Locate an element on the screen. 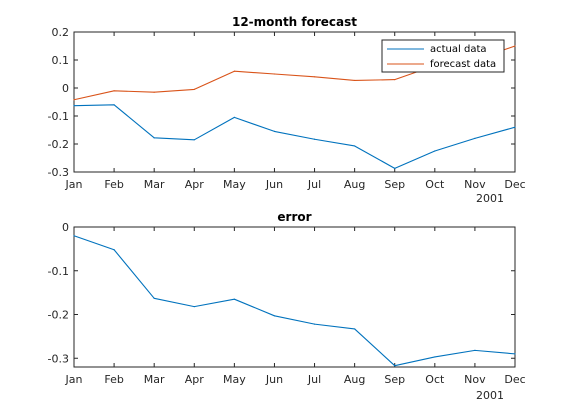 Image resolution: width=570 pixels, height=413 pixels. forecast-chart-series-line-actual-data is located at coordinates (294, 136).